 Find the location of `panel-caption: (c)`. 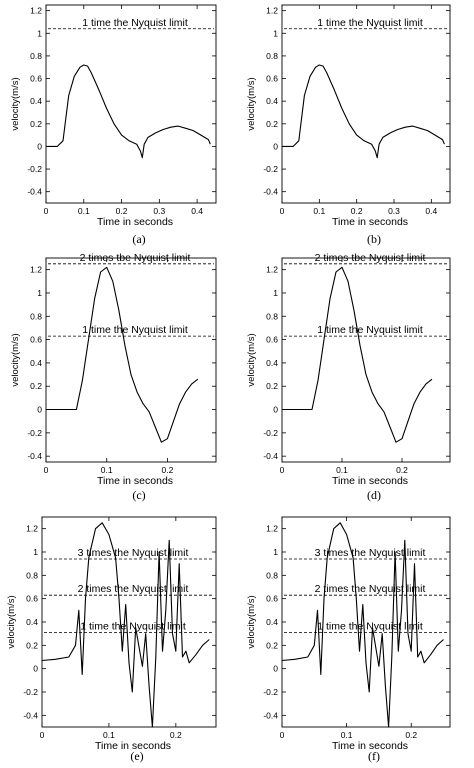

panel-caption: (c) is located at coordinates (138, 495).